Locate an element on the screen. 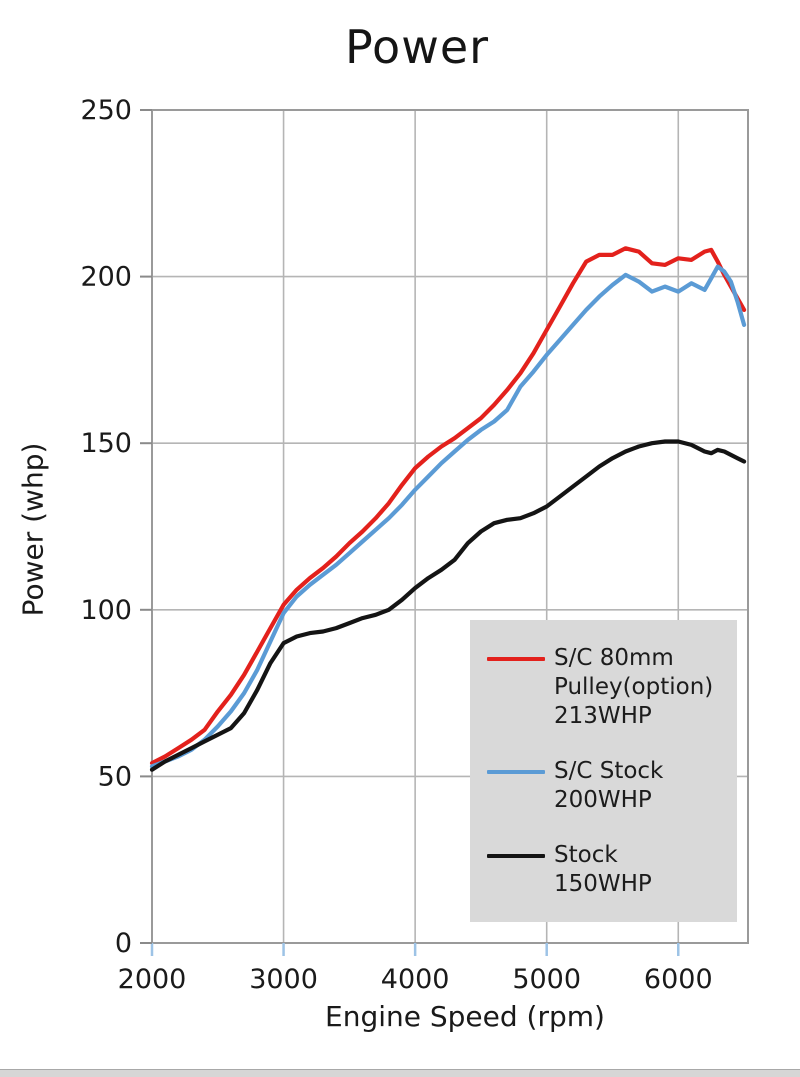  y-tick-label: 50 is located at coordinates (115, 776).